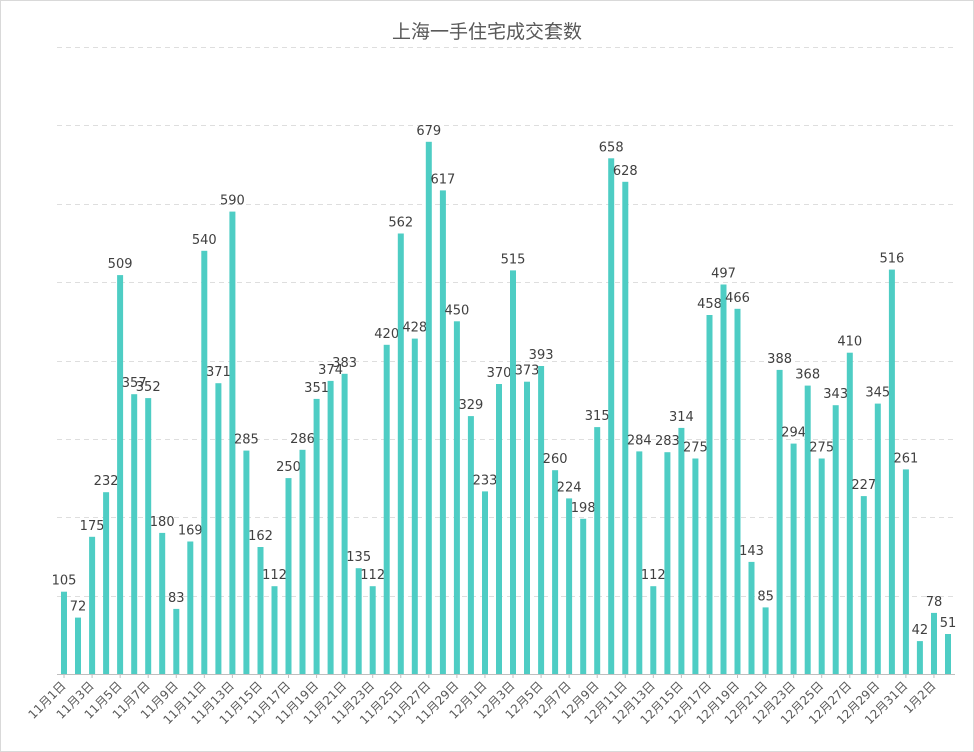 The height and width of the screenshot is (752, 974). Describe the element at coordinates (779, 521) in the screenshot. I see `bar-12月22日` at that location.